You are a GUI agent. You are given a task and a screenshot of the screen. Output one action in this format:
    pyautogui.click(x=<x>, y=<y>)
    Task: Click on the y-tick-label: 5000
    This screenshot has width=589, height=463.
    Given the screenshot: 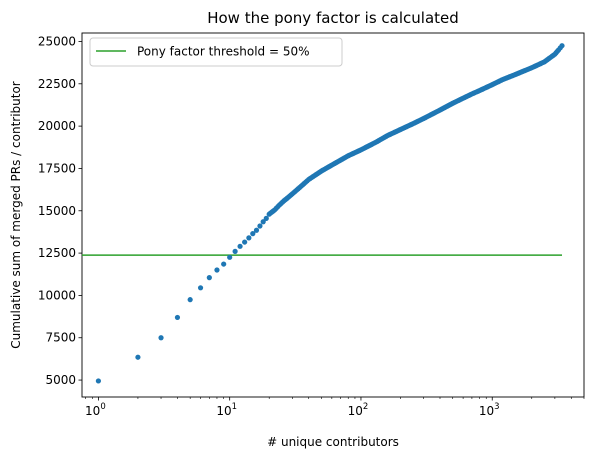 What is the action you would take?
    pyautogui.click(x=60, y=380)
    